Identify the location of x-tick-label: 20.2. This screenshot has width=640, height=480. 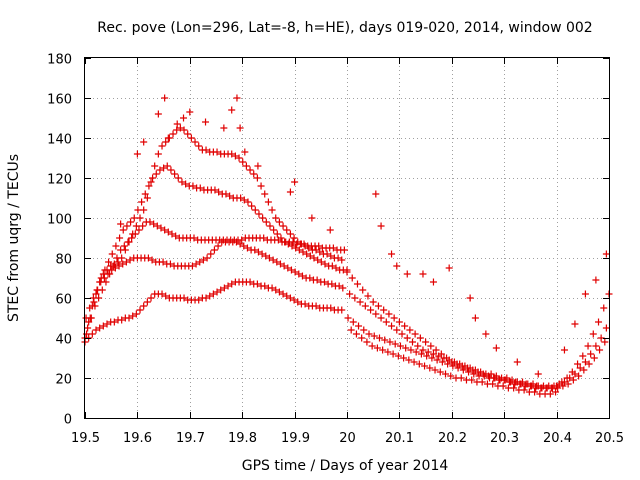
(452, 438).